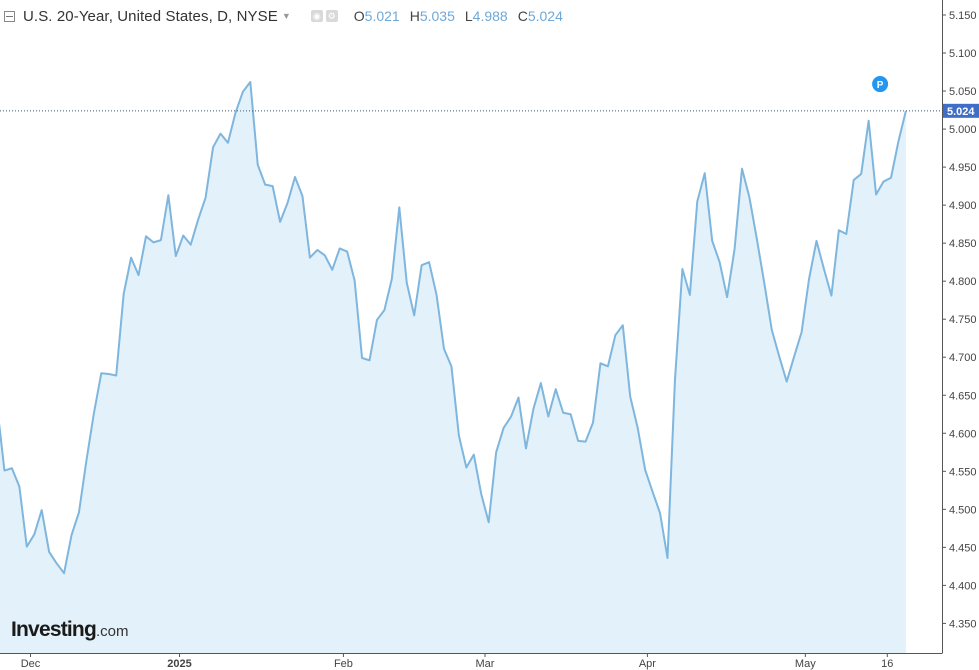 Image resolution: width=979 pixels, height=670 pixels. I want to click on last-price-label-bg, so click(961, 110).